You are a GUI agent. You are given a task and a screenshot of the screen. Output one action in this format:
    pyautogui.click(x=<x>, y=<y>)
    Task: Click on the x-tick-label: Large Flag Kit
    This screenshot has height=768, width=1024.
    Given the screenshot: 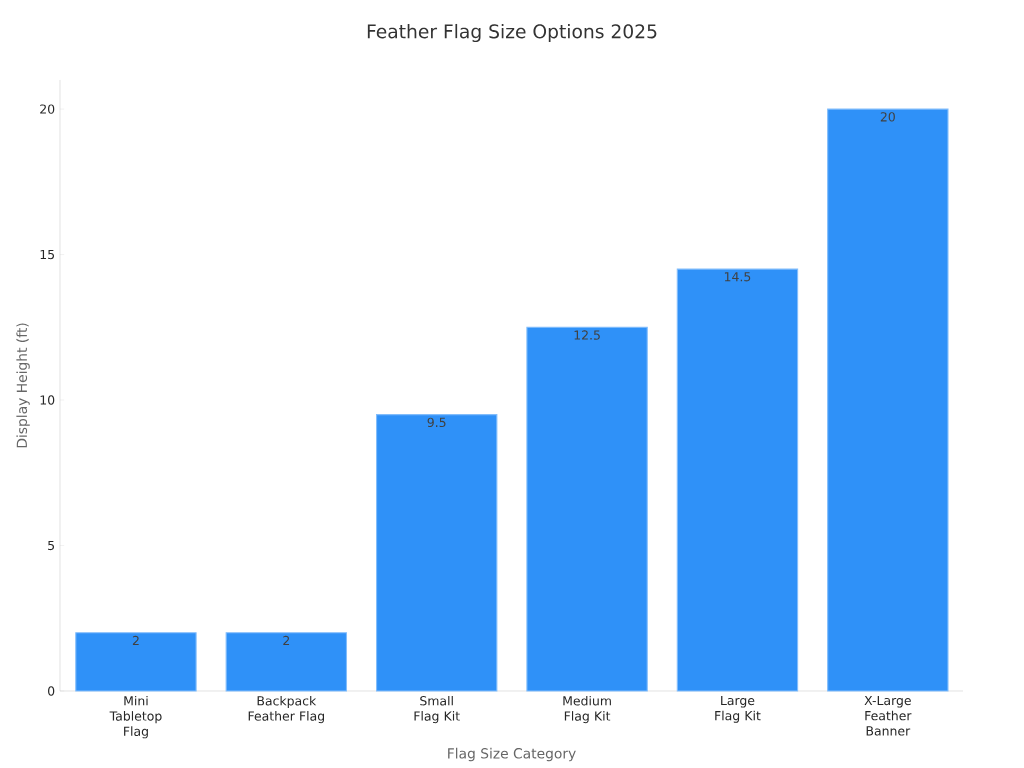 What is the action you would take?
    pyautogui.click(x=738, y=709)
    